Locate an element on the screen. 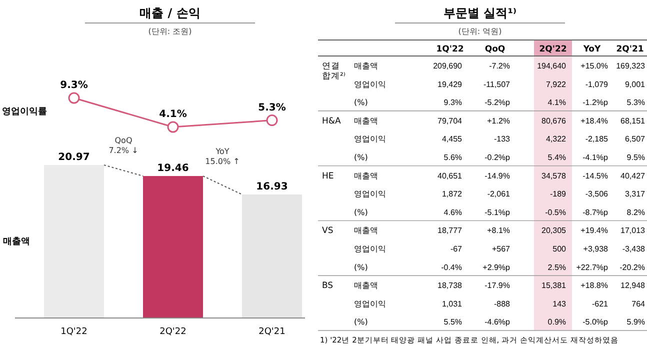 The height and width of the screenshot is (359, 647). y-axis-title: 매출액 is located at coordinates (16, 241).